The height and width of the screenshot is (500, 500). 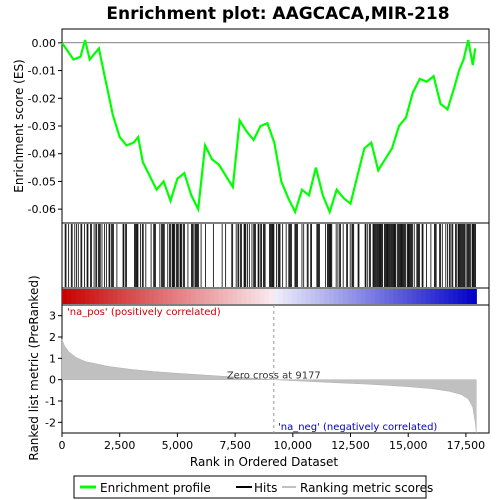 I want to click on rank-color-bar, so click(x=269, y=296).